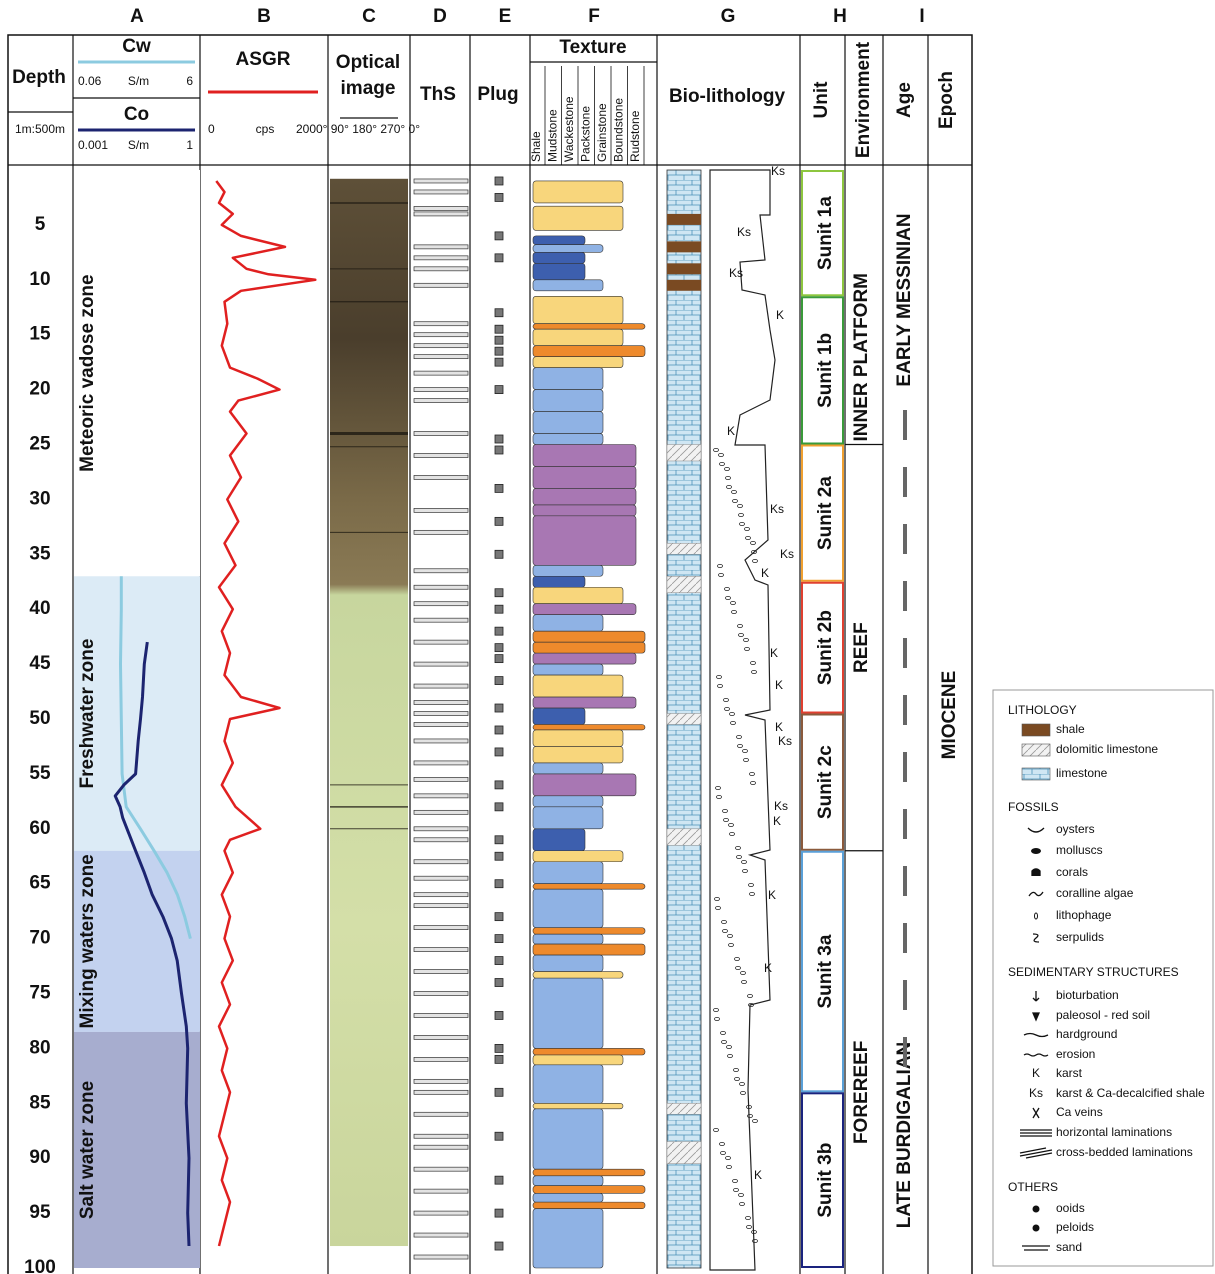 The image size is (1215, 1274). Describe the element at coordinates (1075, 1054) in the screenshot. I see `legend-item: erosion` at that location.